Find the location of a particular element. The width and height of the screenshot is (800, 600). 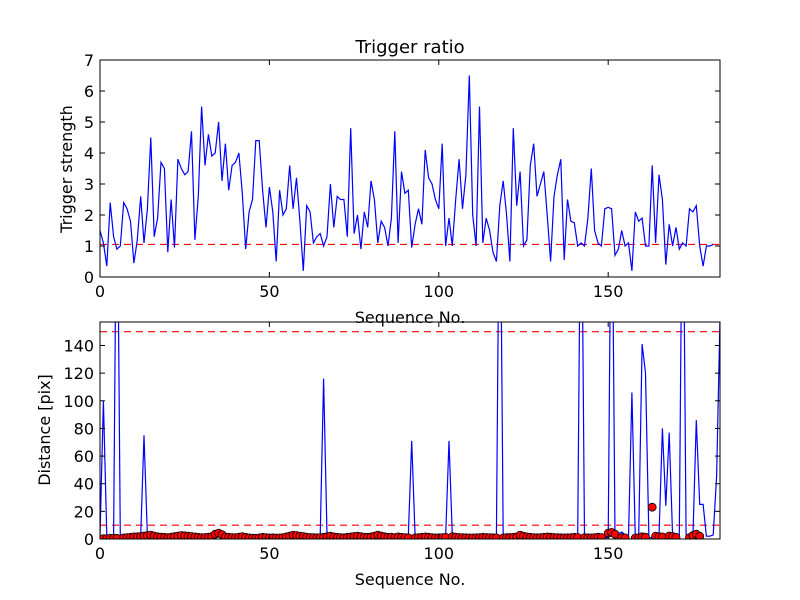

y-tick-label: 40 is located at coordinates (84, 484).